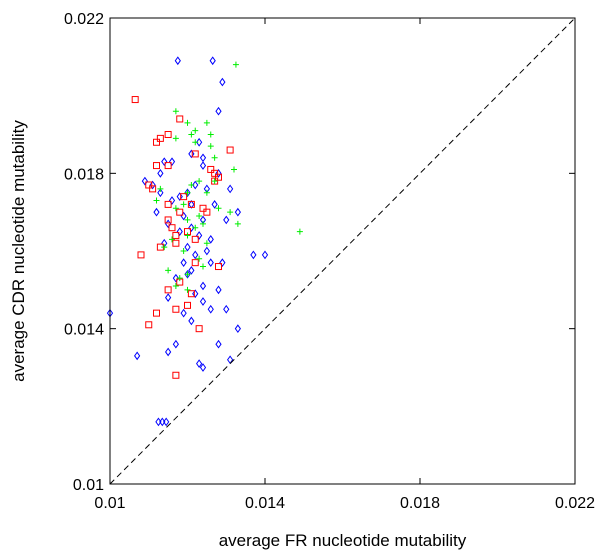  Describe the element at coordinates (575, 503) in the screenshot. I see `x-tick-label: 0.022` at that location.